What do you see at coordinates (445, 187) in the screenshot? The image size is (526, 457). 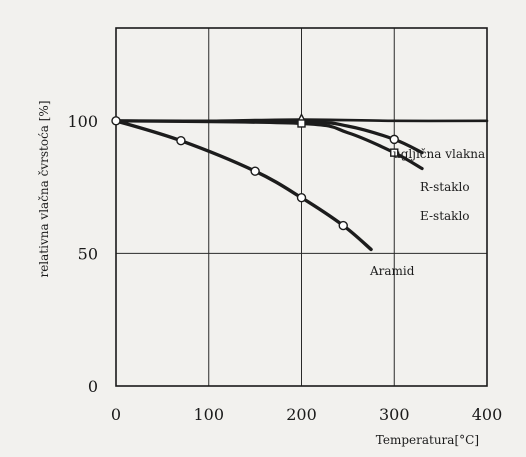 I see `series-label-r-staklo: R-staklo` at bounding box center [445, 187].